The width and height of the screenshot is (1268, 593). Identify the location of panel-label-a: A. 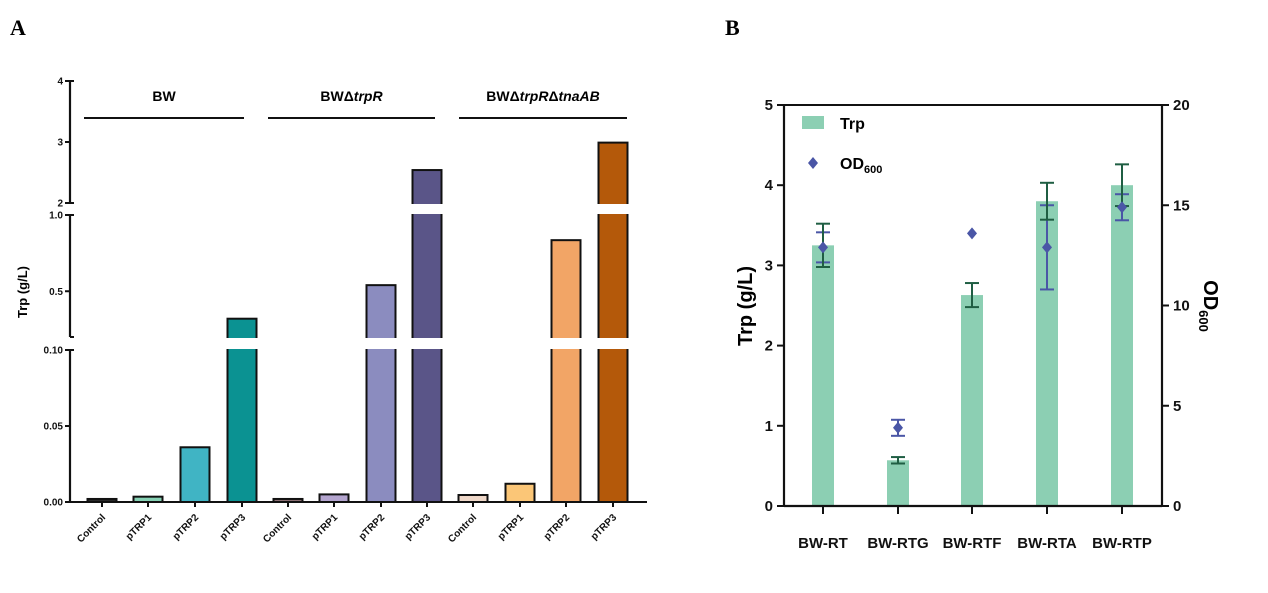
(18, 27).